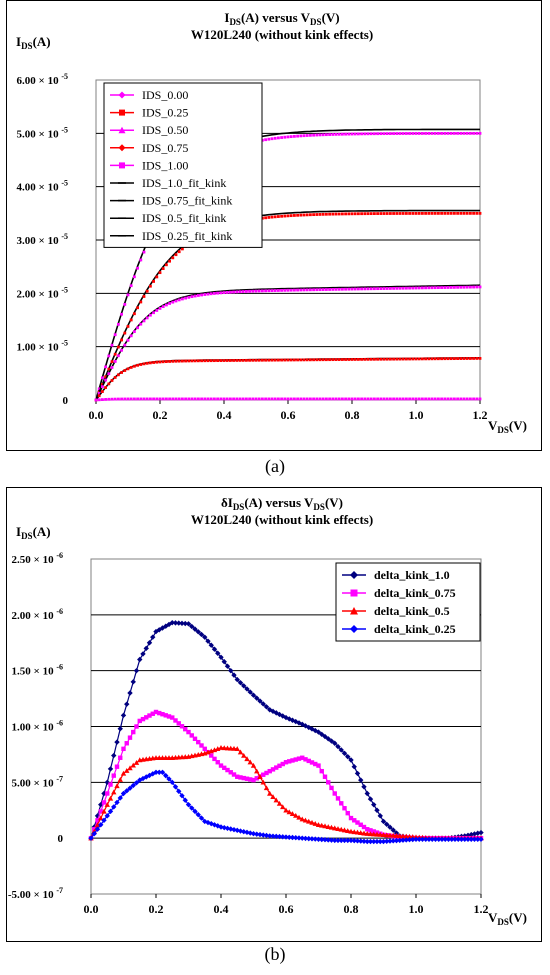 Image resolution: width=550 pixels, height=975 pixels. I want to click on y-axis-label: IDS(A), so click(33, 532).